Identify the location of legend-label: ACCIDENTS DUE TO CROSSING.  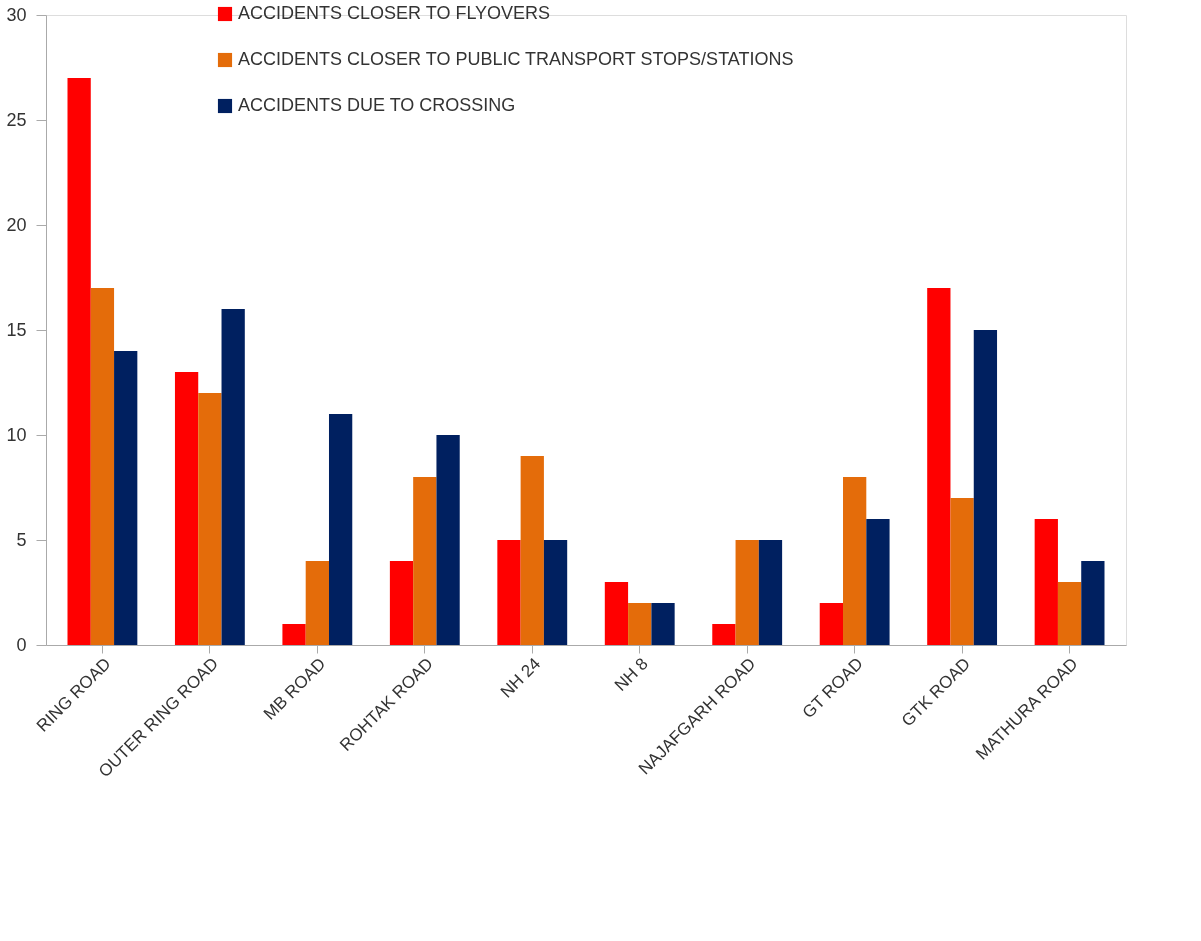
(377, 105).